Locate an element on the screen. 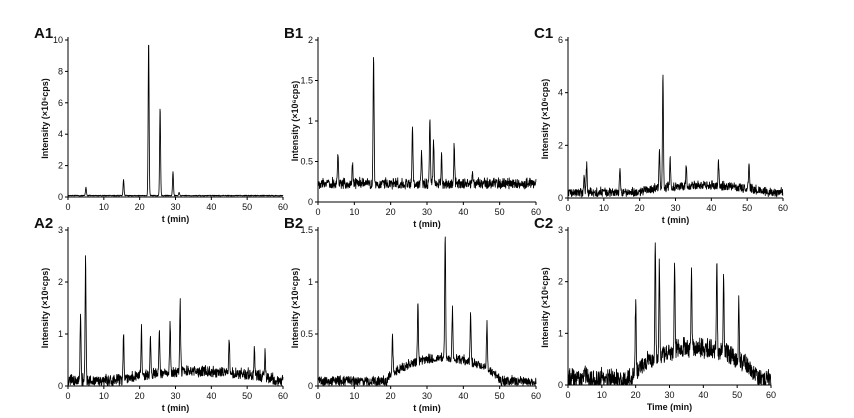  y-tick-label-a2: 3 is located at coordinates (60, 230).